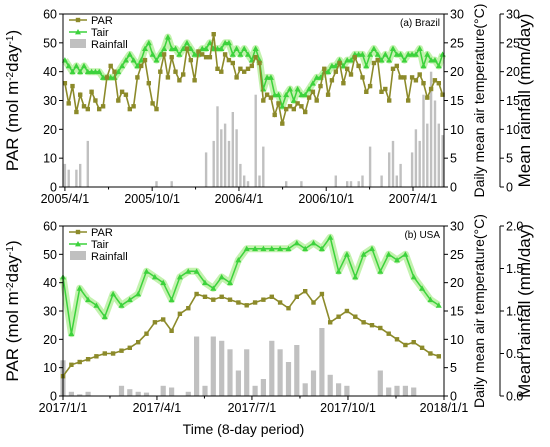 The image size is (550, 447). I want to click on y-axis-temperature: 0 5 10 15 20 25 30, so click(454, 101).